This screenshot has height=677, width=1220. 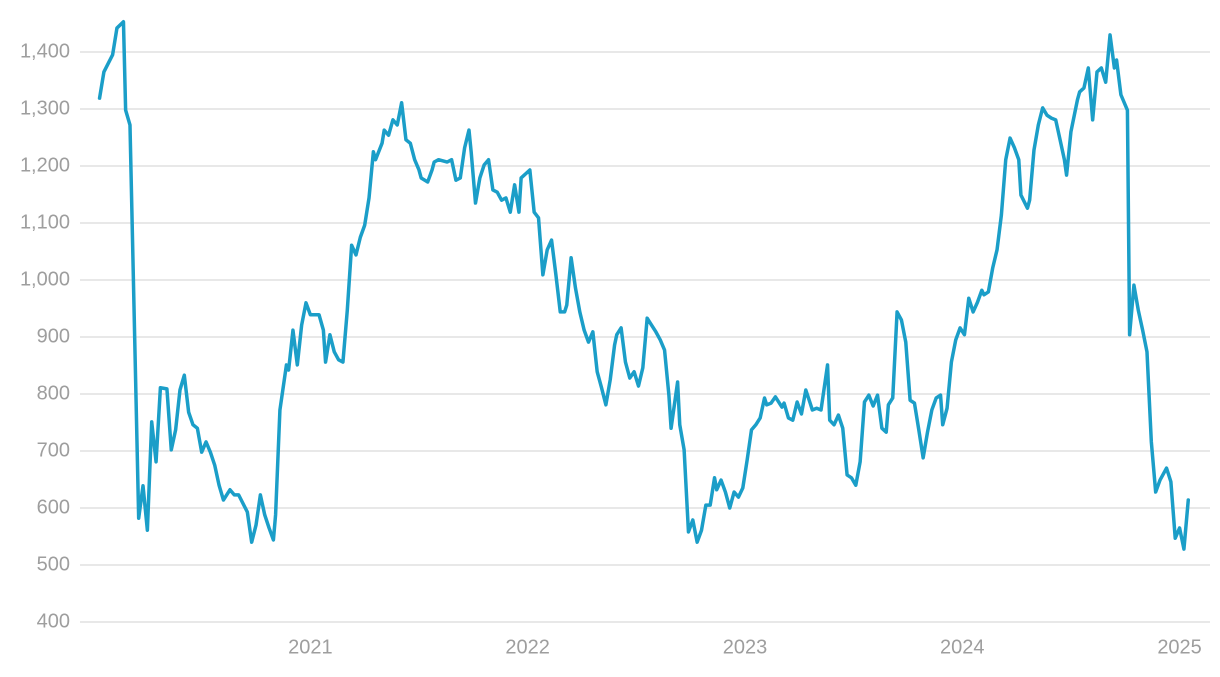 I want to click on y-tick-label: 1,000, so click(x=45, y=279).